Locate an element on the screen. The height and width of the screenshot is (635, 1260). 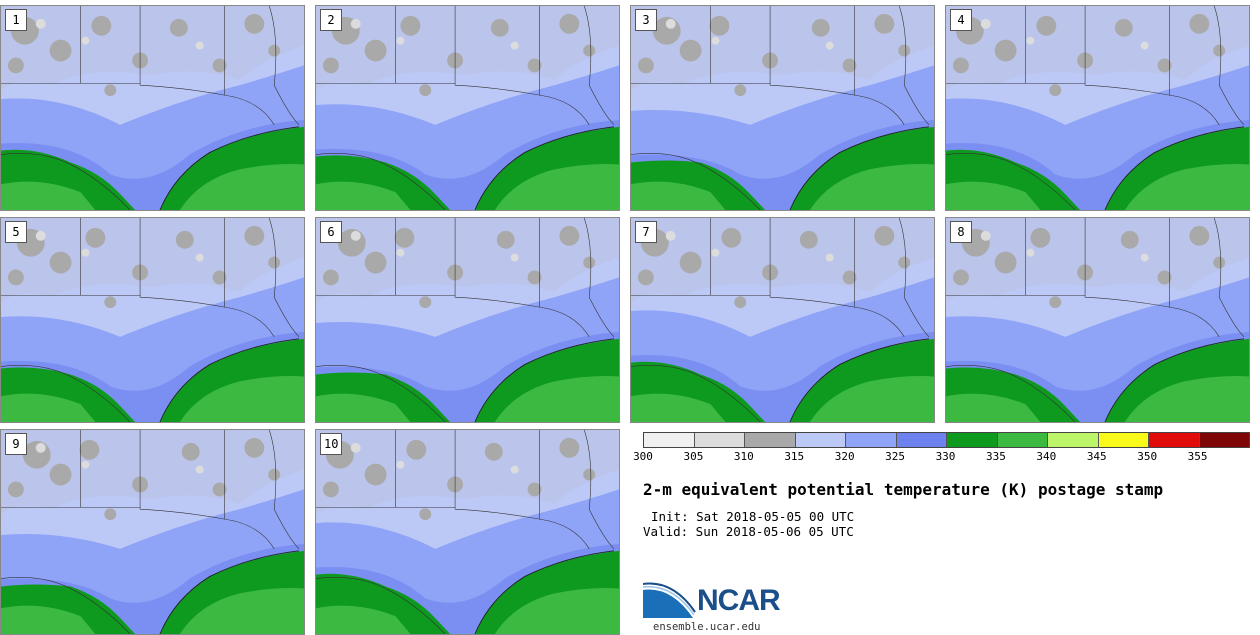
colorbar-tick-label: 315 is located at coordinates (794, 456).